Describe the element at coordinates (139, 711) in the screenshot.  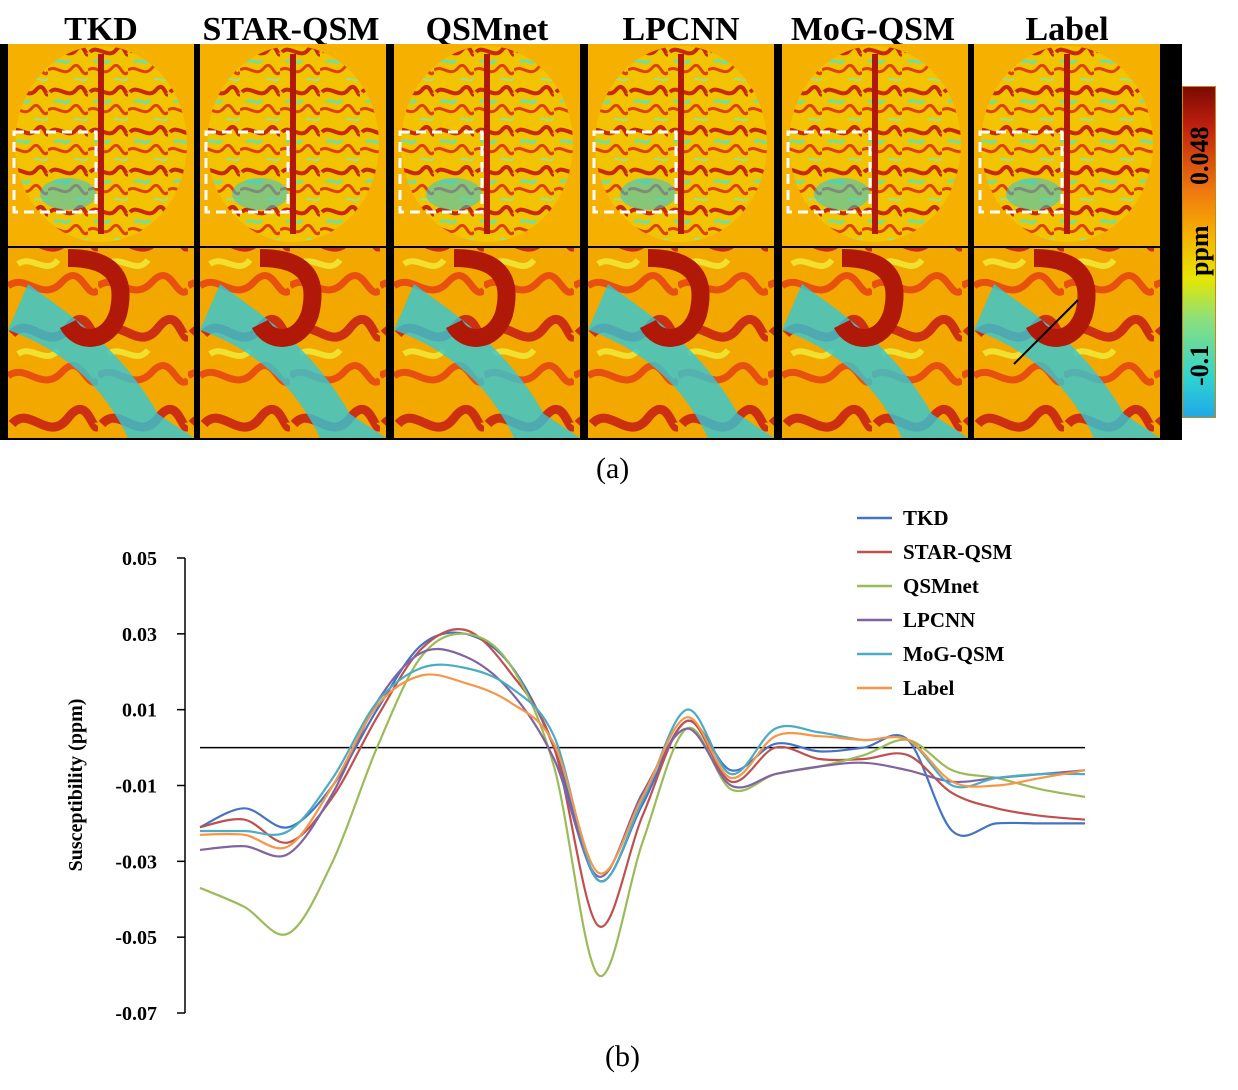
I see `y-tick-label: 0.01` at that location.